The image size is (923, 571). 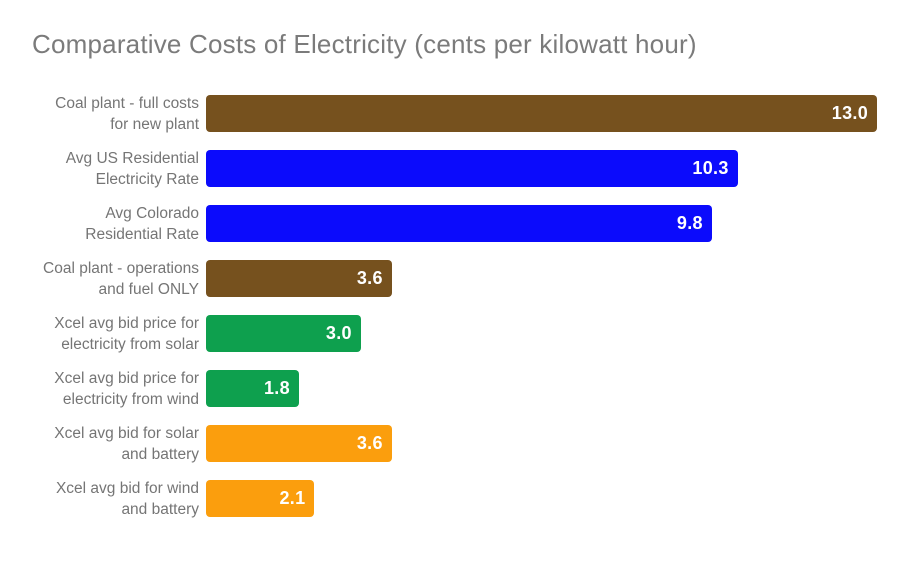 I want to click on bar-us-residential: 10.3, so click(x=472, y=168).